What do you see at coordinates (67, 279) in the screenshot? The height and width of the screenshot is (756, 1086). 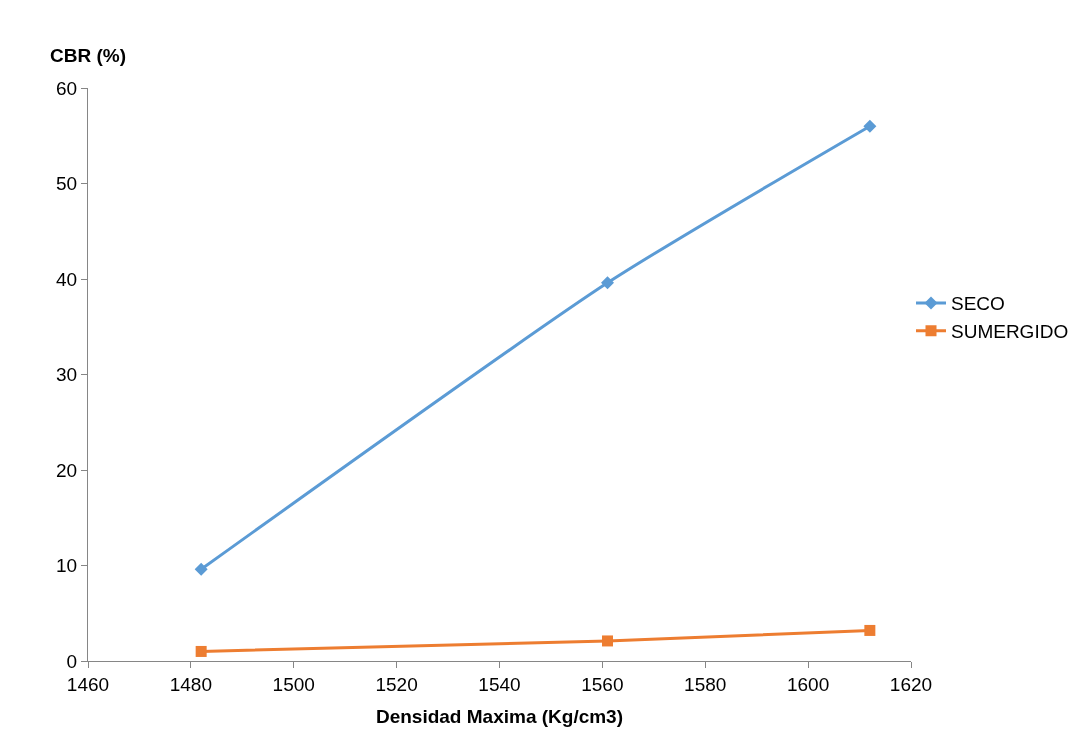 I see `y-tick-label: 40` at bounding box center [67, 279].